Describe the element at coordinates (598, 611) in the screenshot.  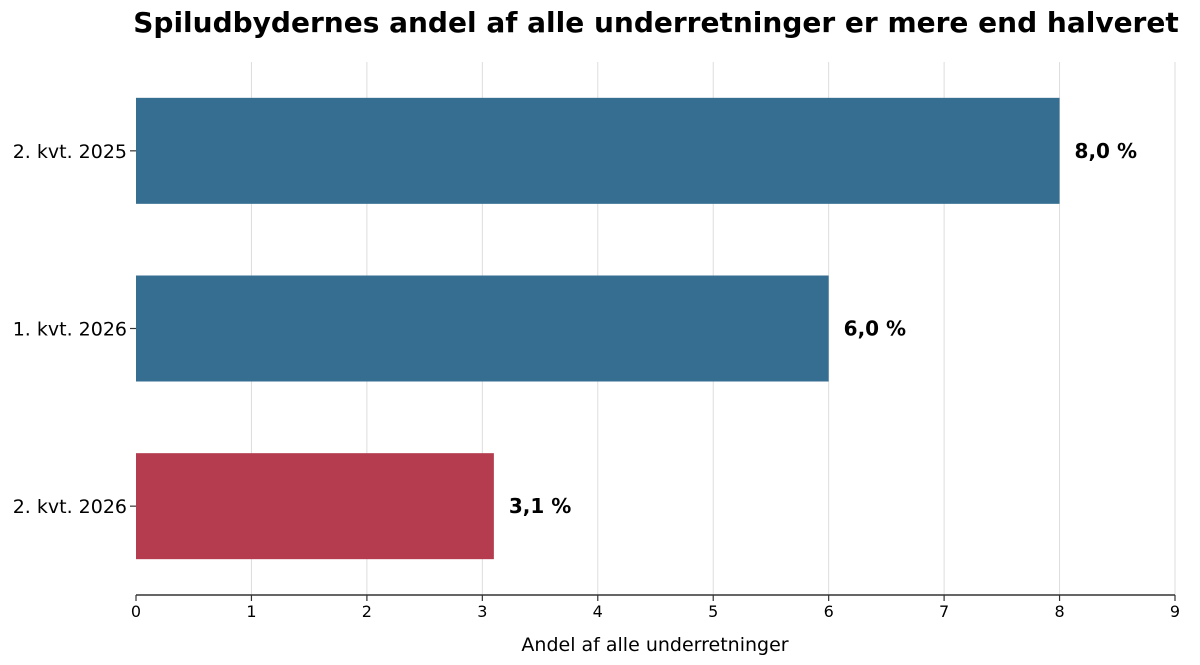
I see `x-tick-label: 4` at that location.